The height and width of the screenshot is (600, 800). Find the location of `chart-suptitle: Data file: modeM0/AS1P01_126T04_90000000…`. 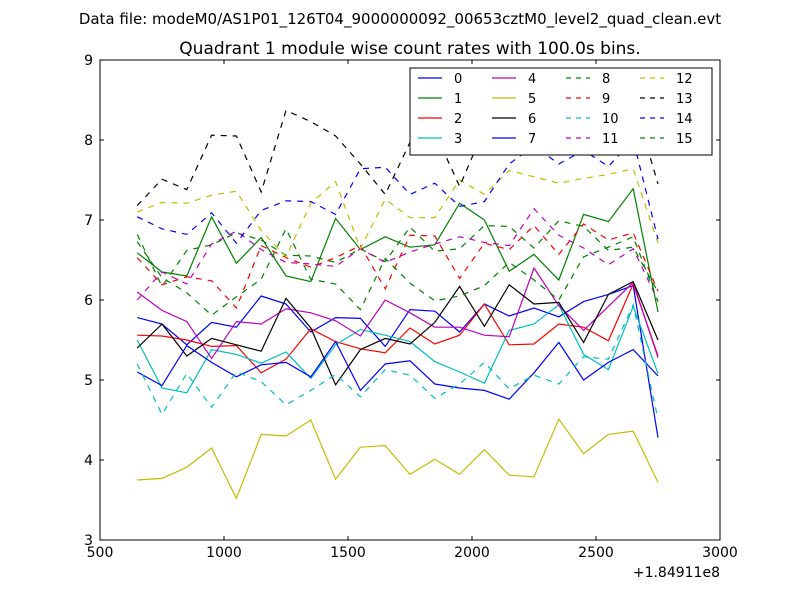

chart-suptitle: Data file: modeM0/AS1P01_126T04_90000000… is located at coordinates (400, 19).